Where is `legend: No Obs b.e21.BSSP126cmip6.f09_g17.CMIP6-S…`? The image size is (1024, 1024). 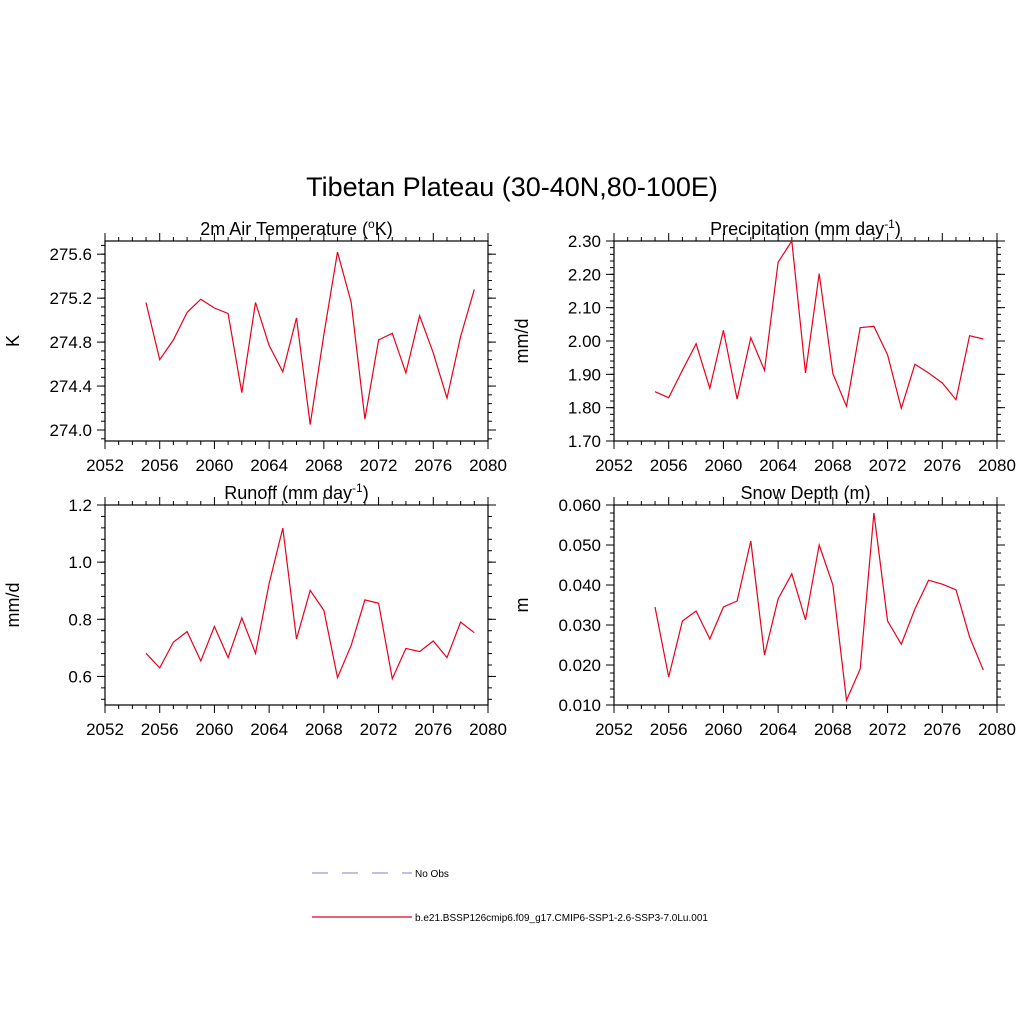
legend: No Obs b.e21.BSSP126cmip6.f09_g17.CMIP6-S… is located at coordinates (510, 896).